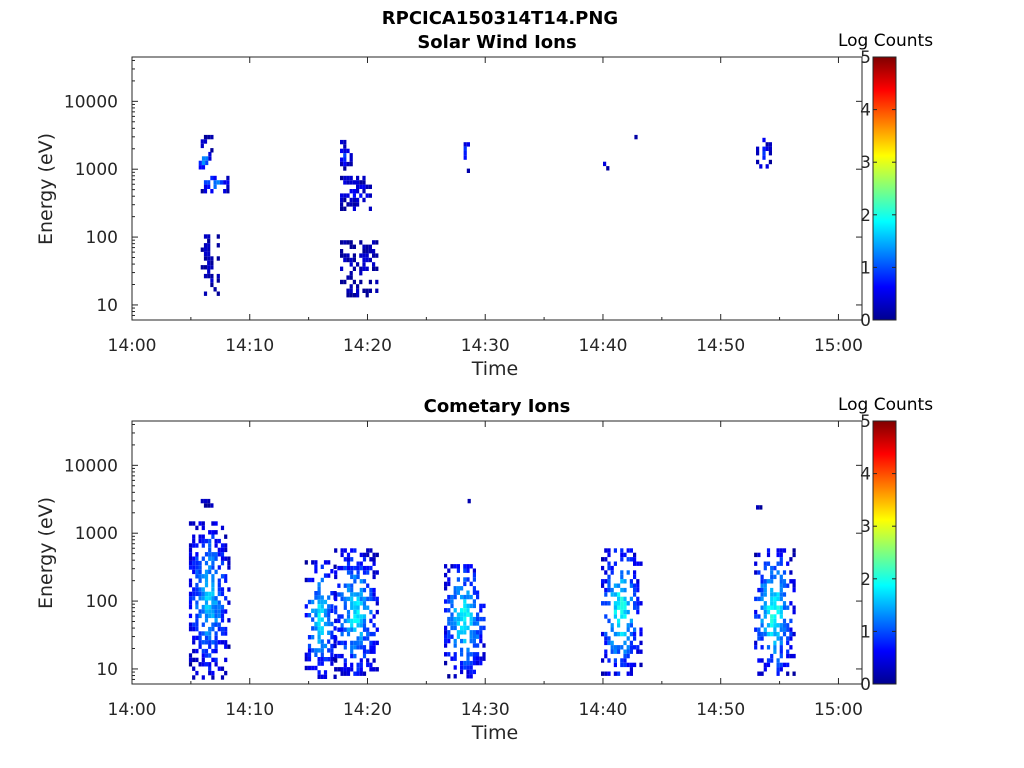 The width and height of the screenshot is (1024, 768). What do you see at coordinates (96, 534) in the screenshot?
I see `y-tick-label: 1000` at bounding box center [96, 534].